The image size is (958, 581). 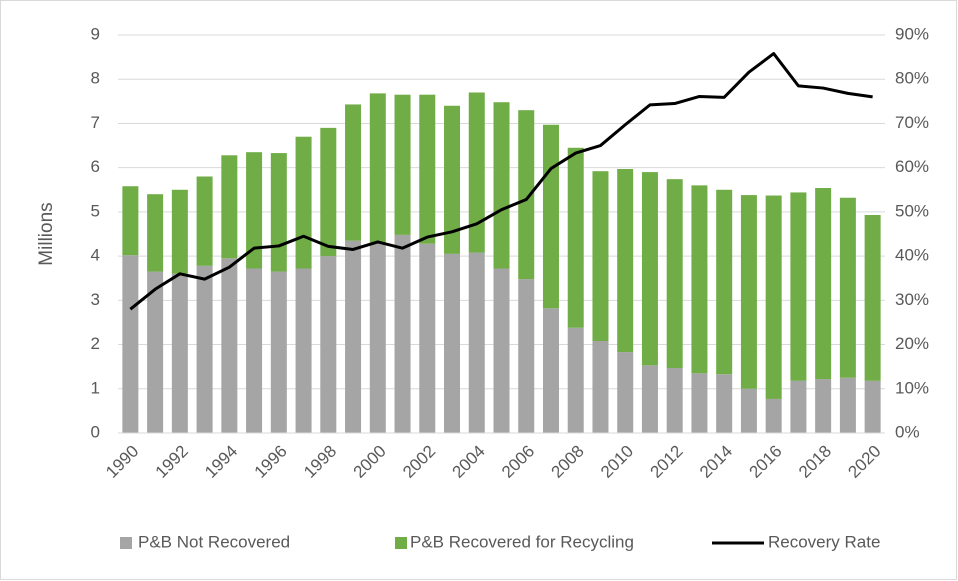 I want to click on legend-label: Recovery Rate, so click(x=824, y=541).